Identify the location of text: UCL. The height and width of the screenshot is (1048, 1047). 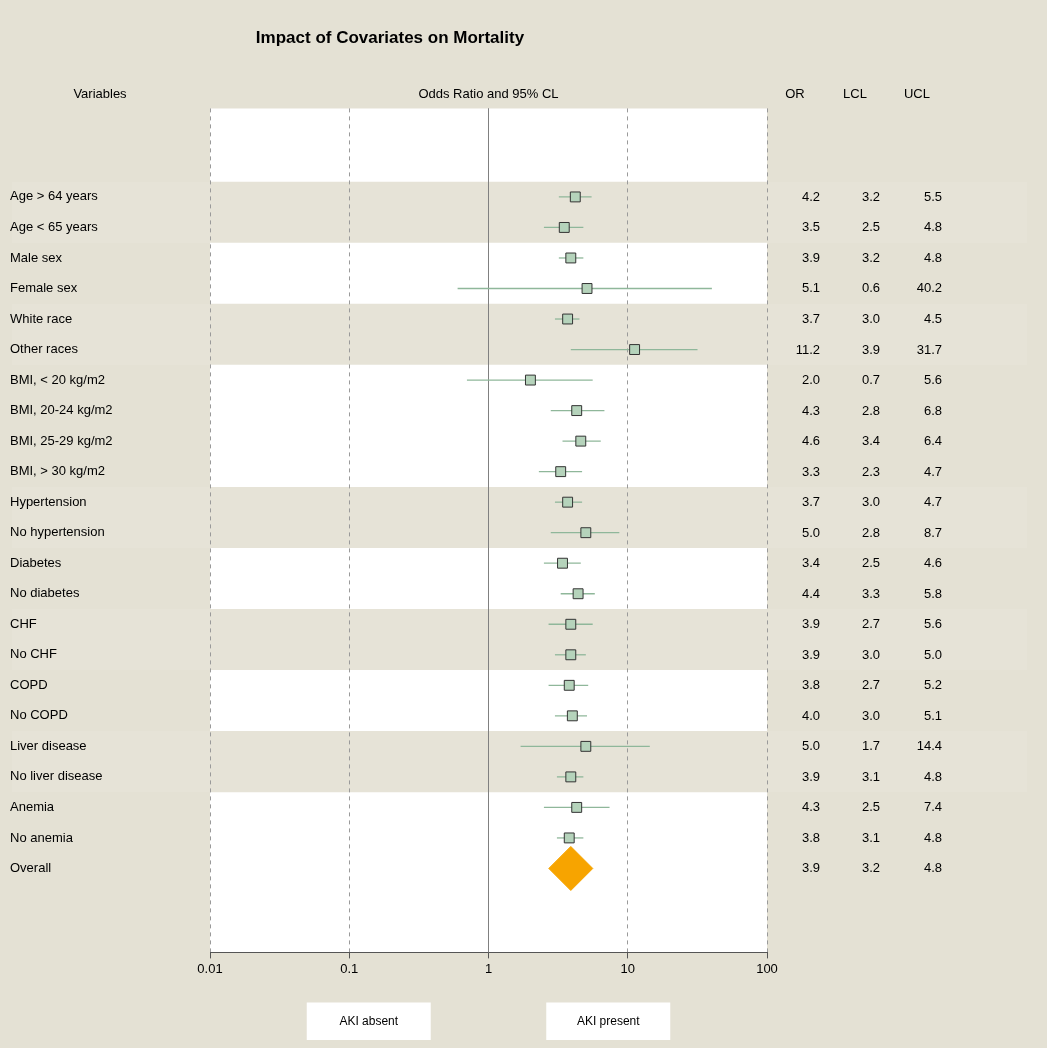
(917, 94).